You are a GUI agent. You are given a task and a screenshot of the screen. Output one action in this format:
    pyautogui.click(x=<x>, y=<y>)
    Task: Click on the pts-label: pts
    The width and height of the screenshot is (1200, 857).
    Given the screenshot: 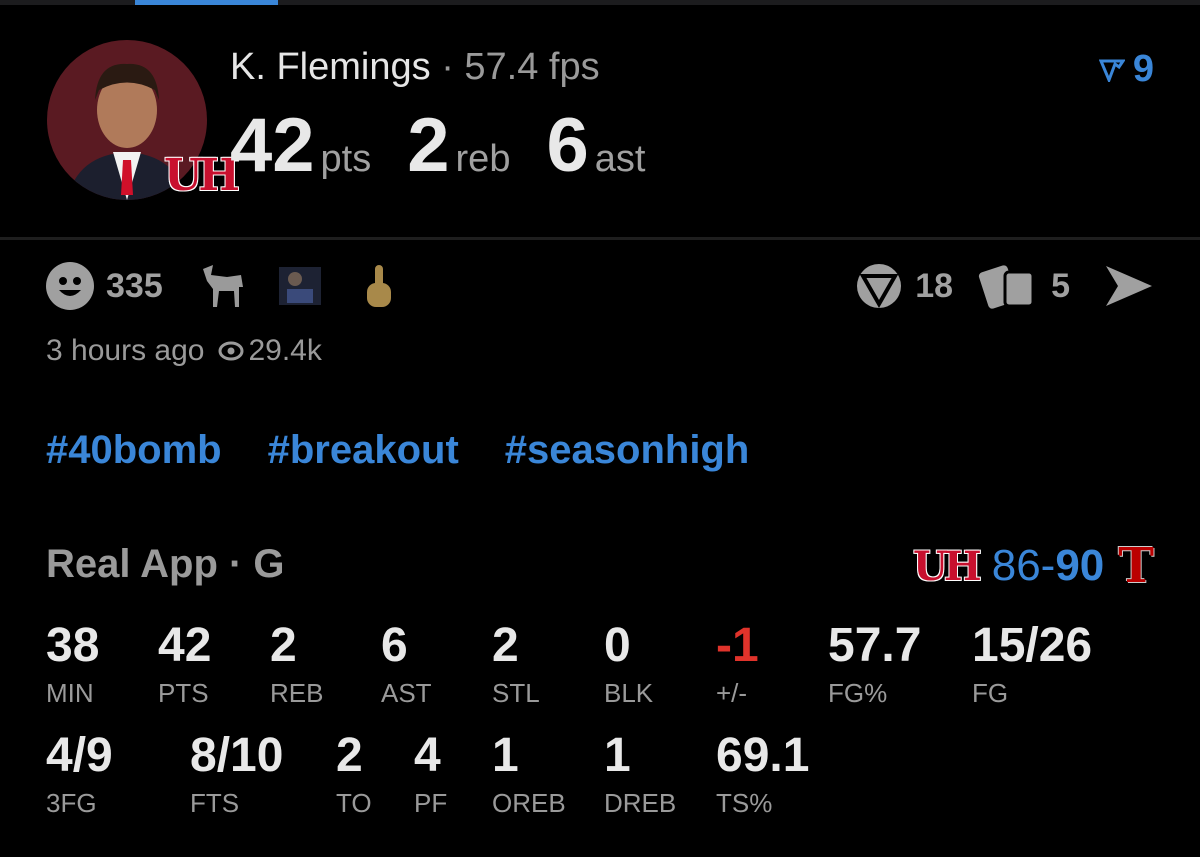 What is the action you would take?
    pyautogui.click(x=346, y=159)
    